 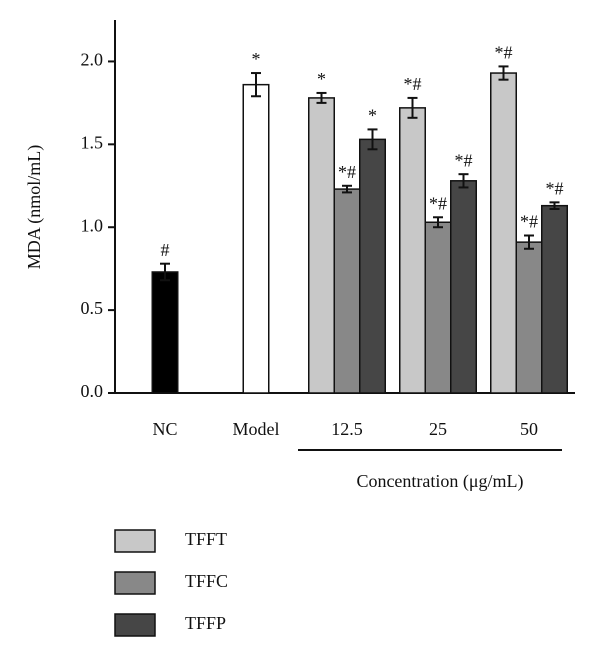 I want to click on y-tick-label: 2.0, so click(x=92, y=60).